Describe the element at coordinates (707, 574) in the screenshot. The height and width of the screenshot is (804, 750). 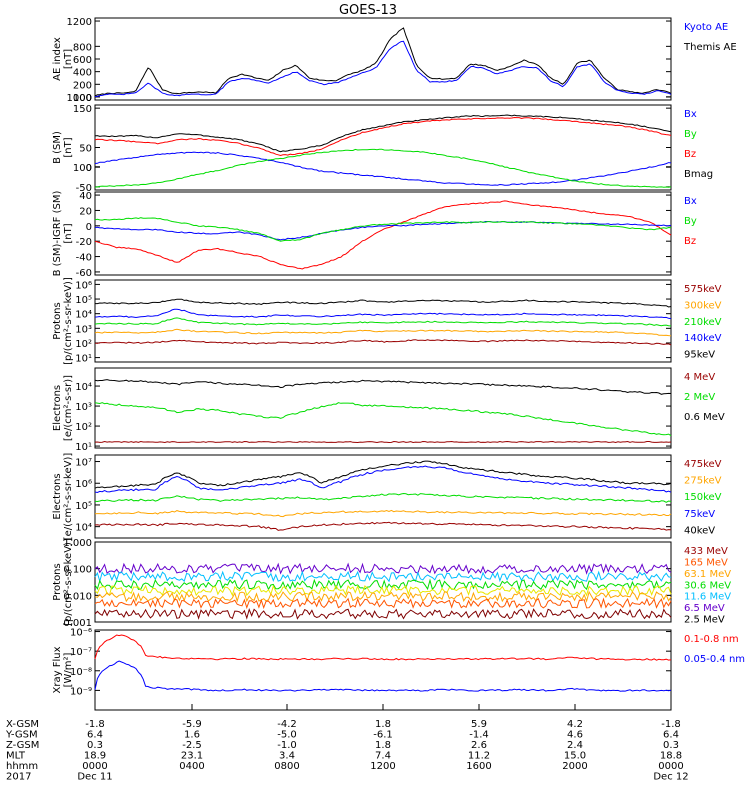
I see `legend-entry: 63.1 MeV` at that location.